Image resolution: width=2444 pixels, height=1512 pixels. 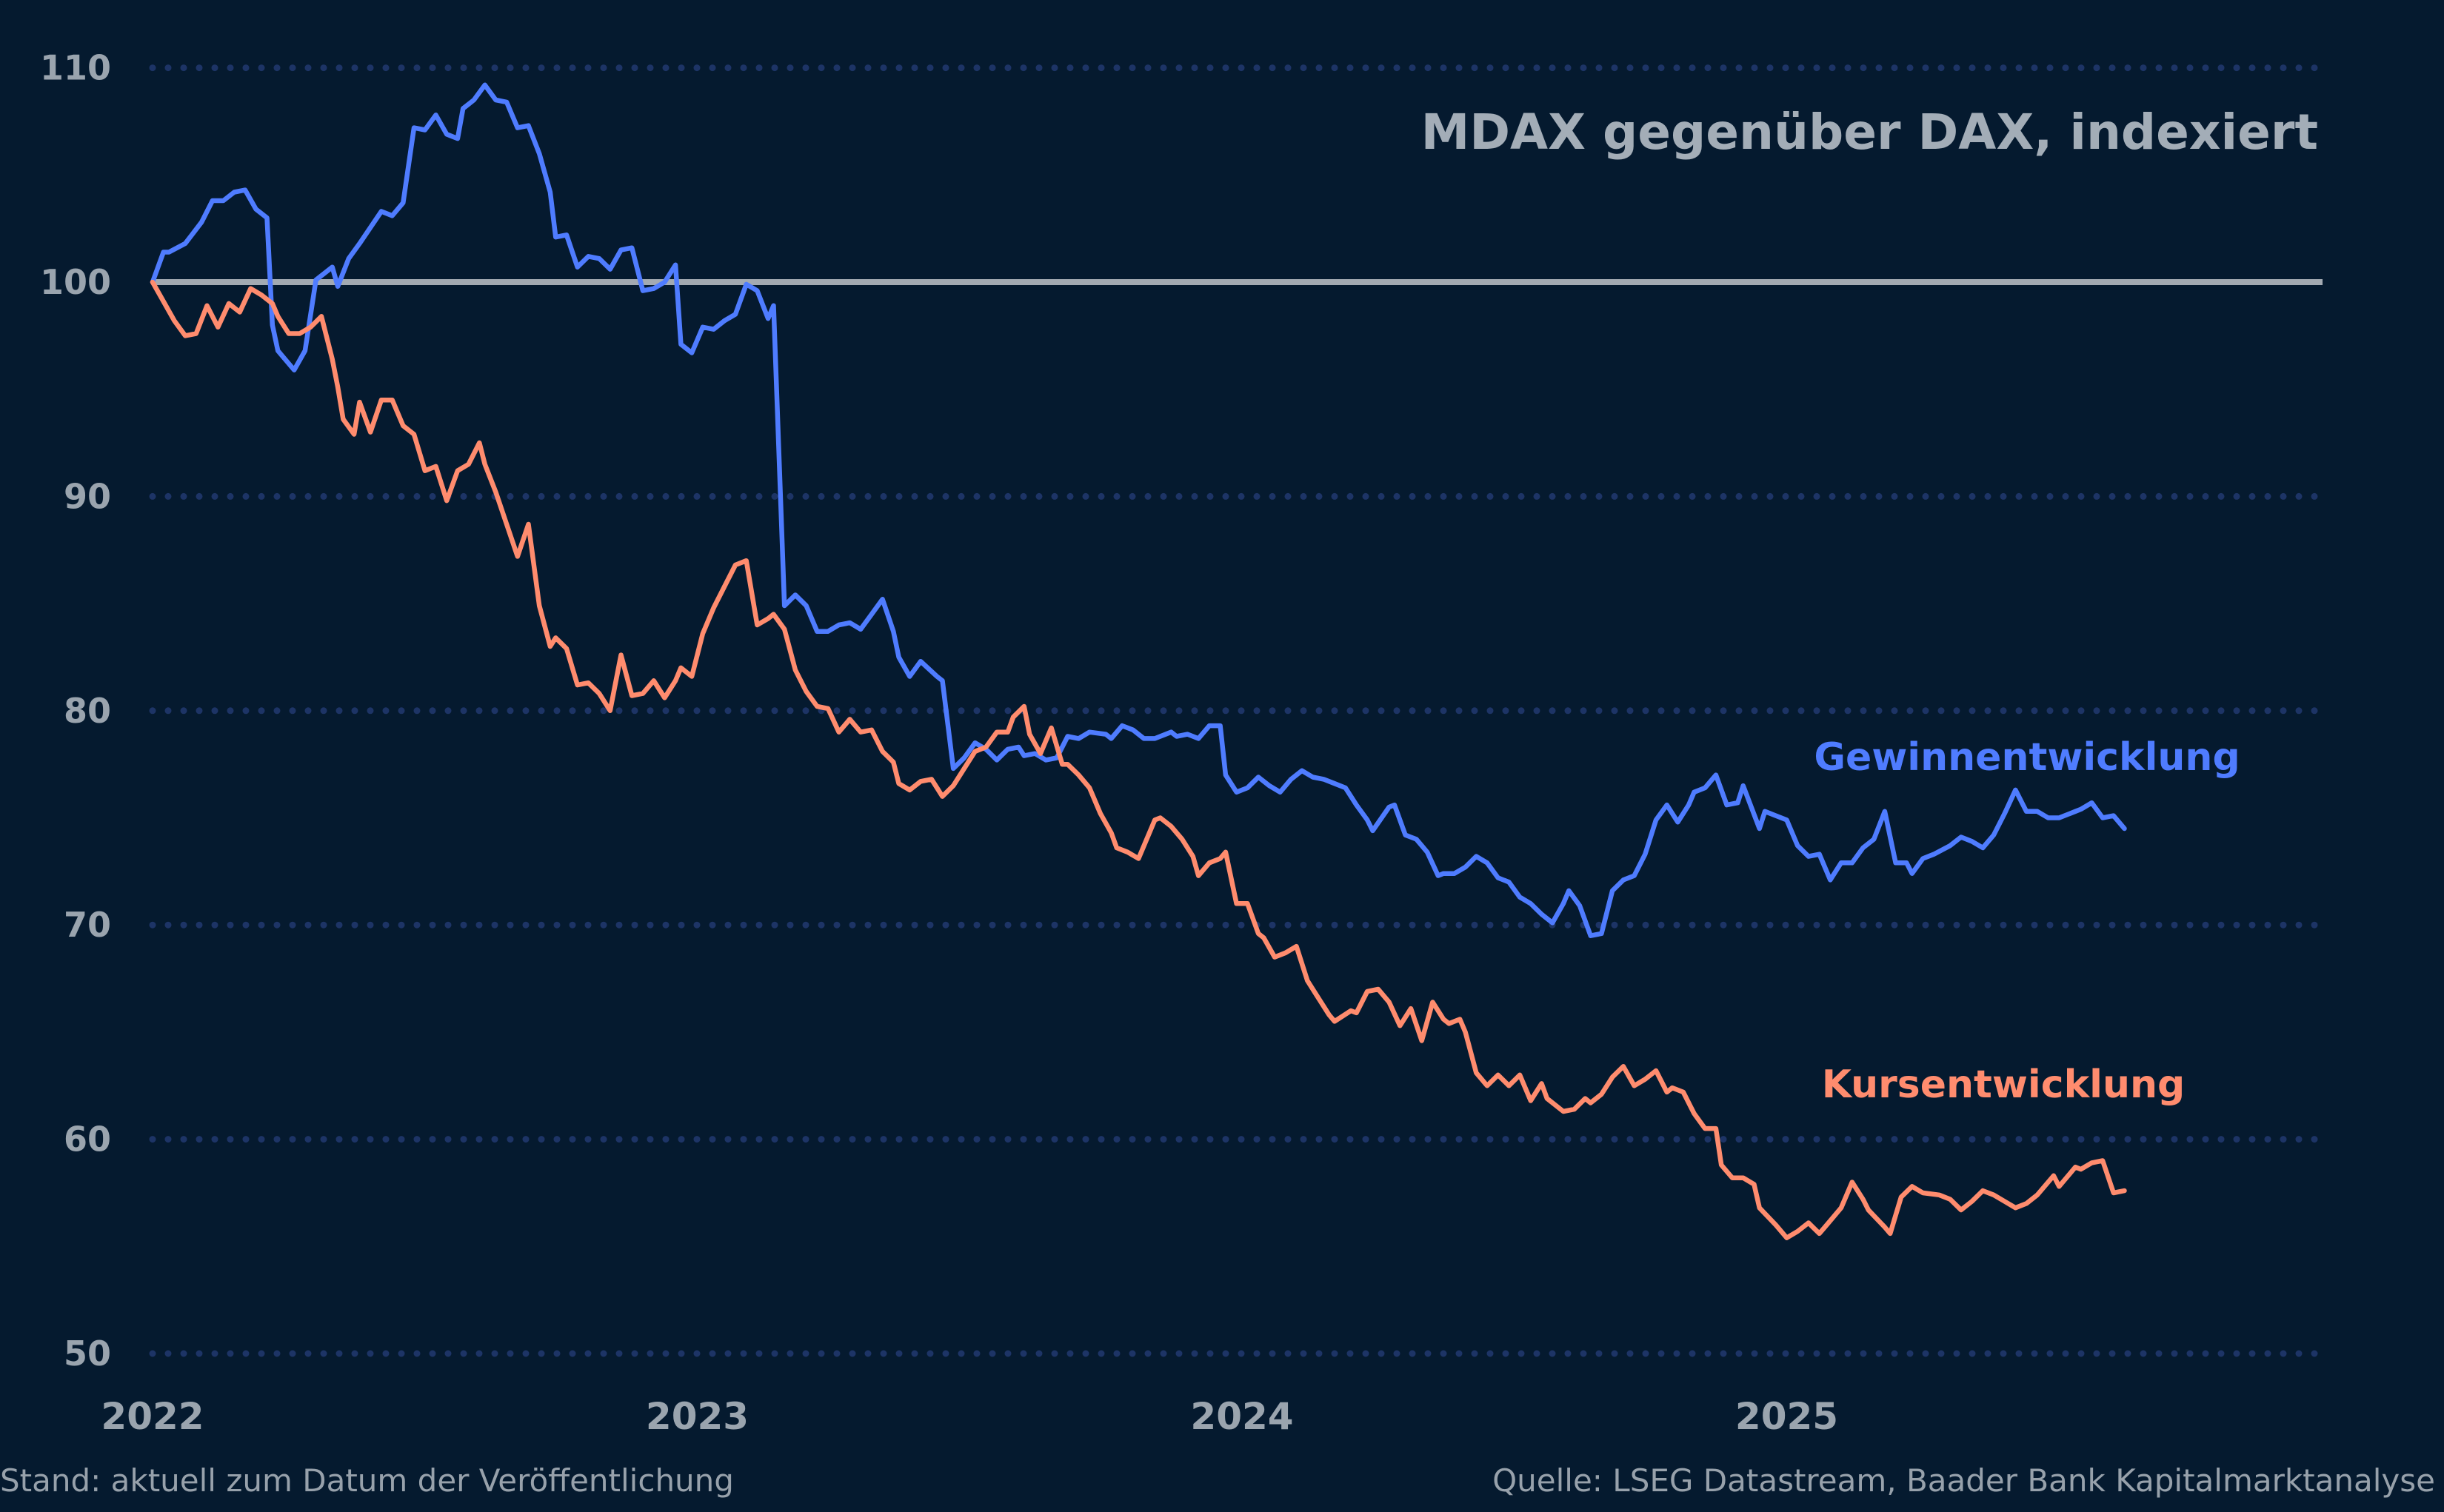 I want to click on y-tick-label: 90, so click(x=87, y=496).